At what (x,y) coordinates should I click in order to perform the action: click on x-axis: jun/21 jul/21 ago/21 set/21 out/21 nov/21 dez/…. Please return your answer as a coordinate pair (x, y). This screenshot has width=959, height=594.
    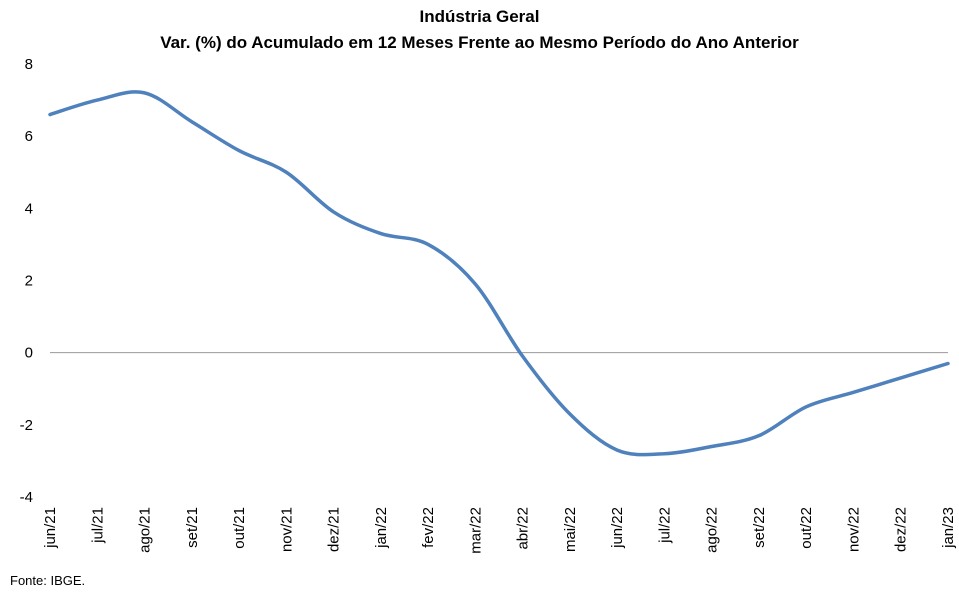
    Looking at the image, I should click on (499, 530).